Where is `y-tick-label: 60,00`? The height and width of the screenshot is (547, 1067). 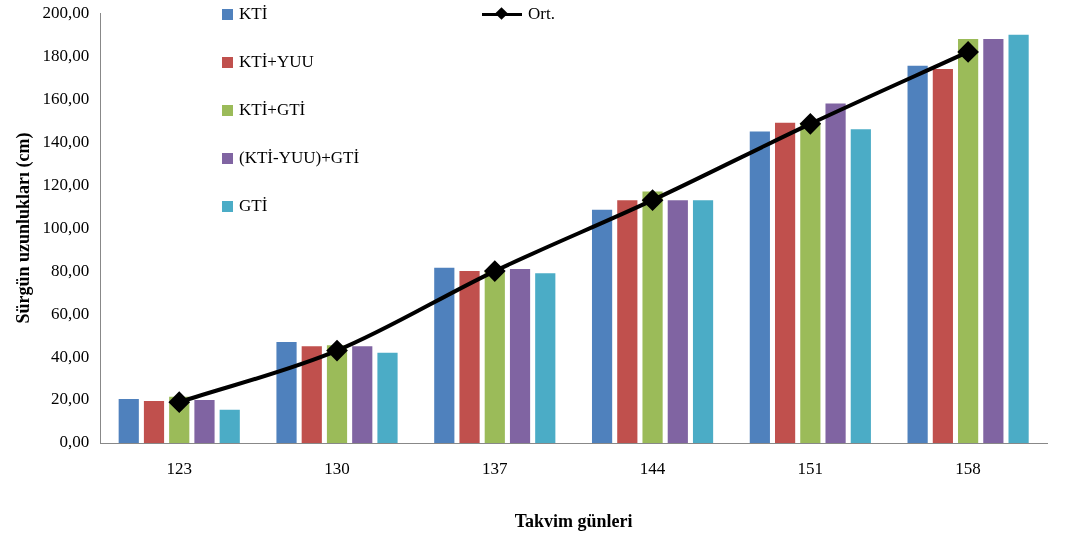
y-tick-label: 60,00 is located at coordinates (70, 313).